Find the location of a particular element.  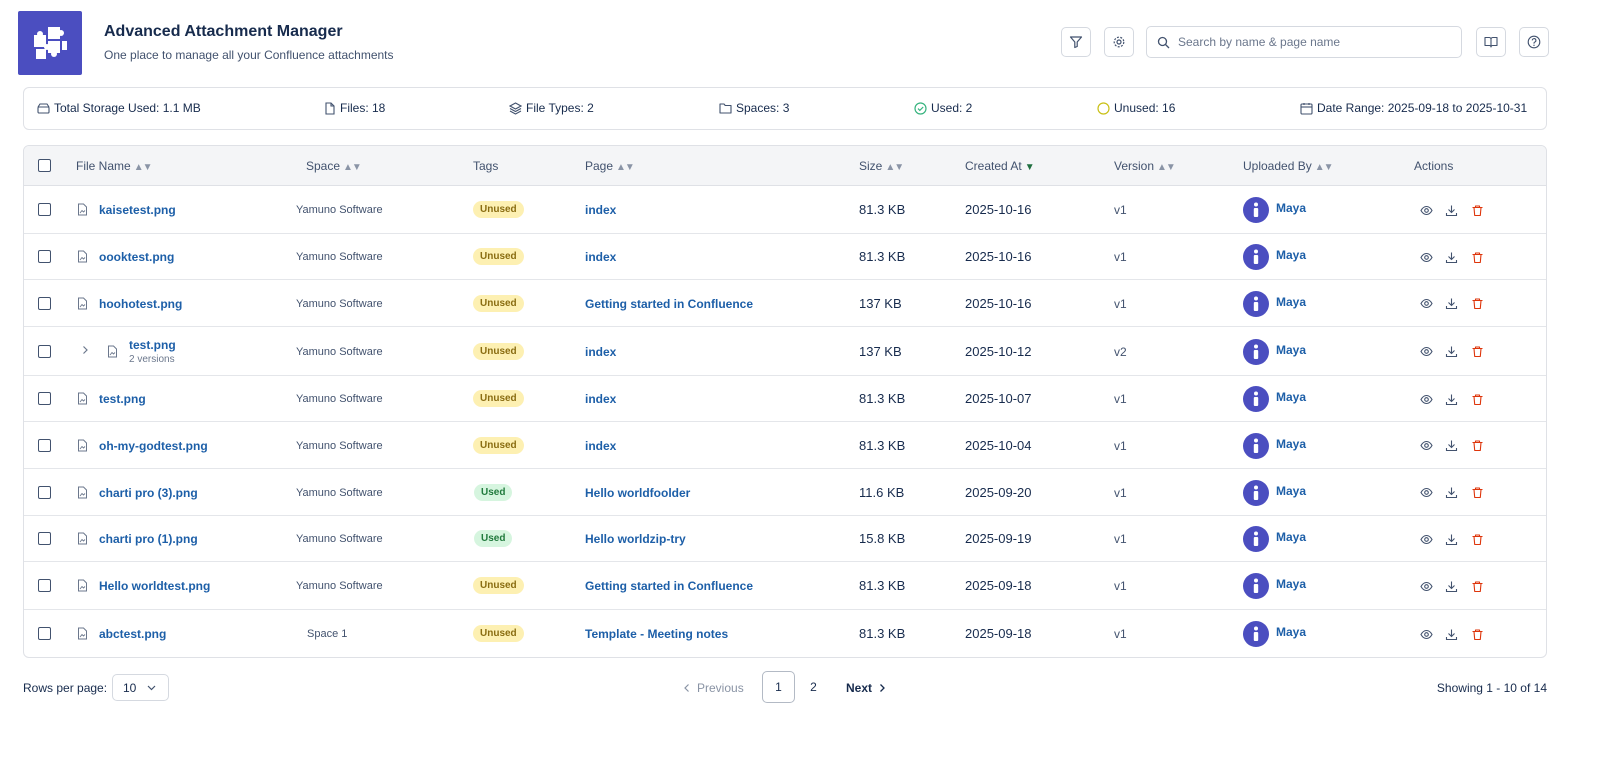

select-all-checkbox is located at coordinates (44, 165).